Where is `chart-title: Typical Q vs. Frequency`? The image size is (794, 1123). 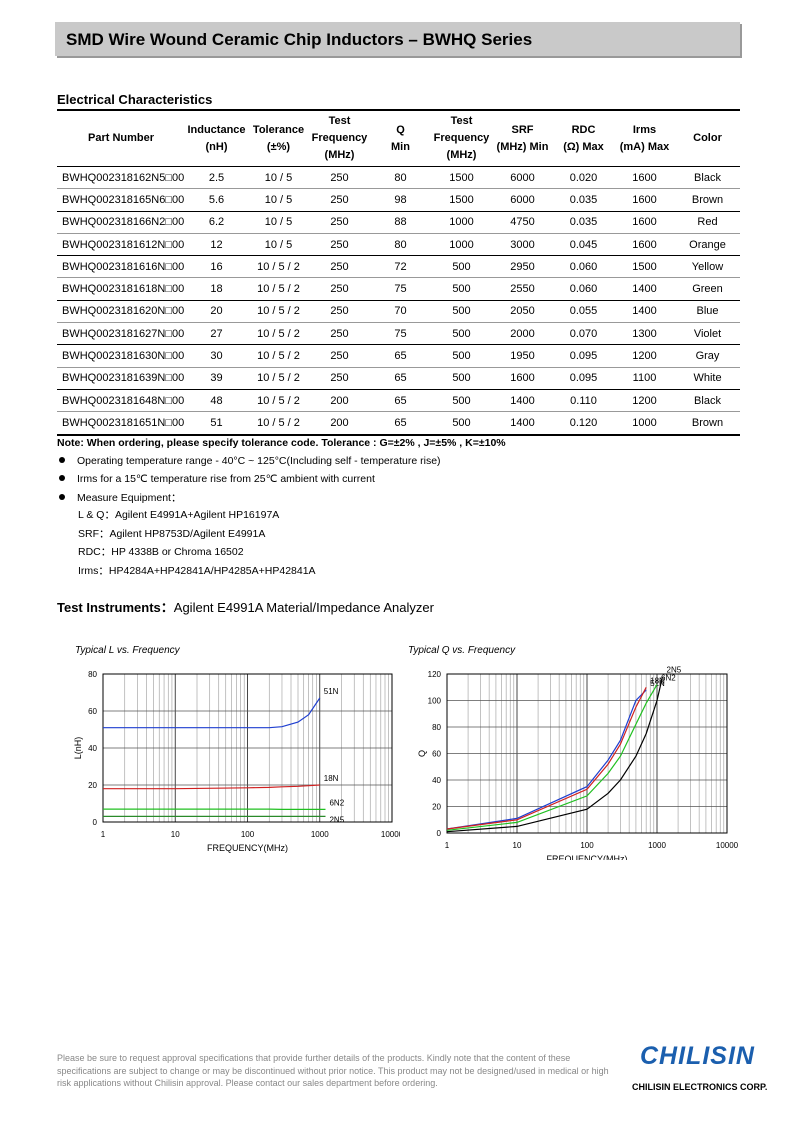 chart-title: Typical Q vs. Frequency is located at coordinates (462, 650).